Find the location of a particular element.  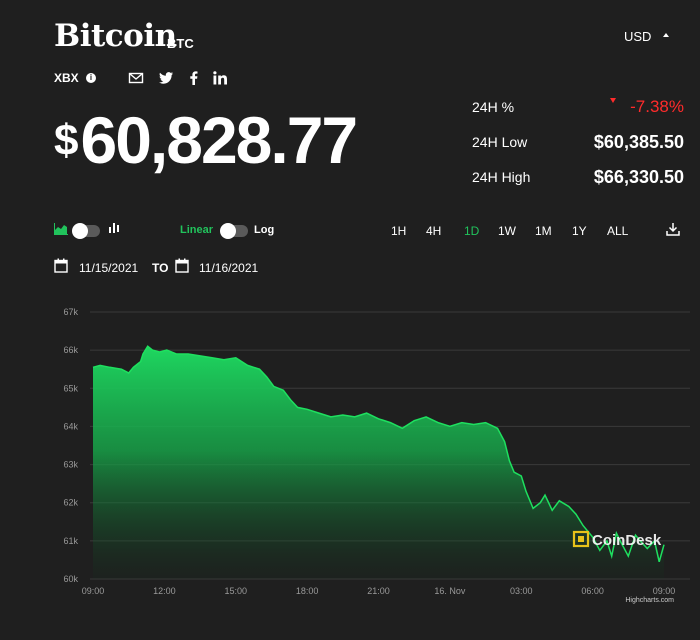

x-tick-label: 06:00 is located at coordinates (592, 591).